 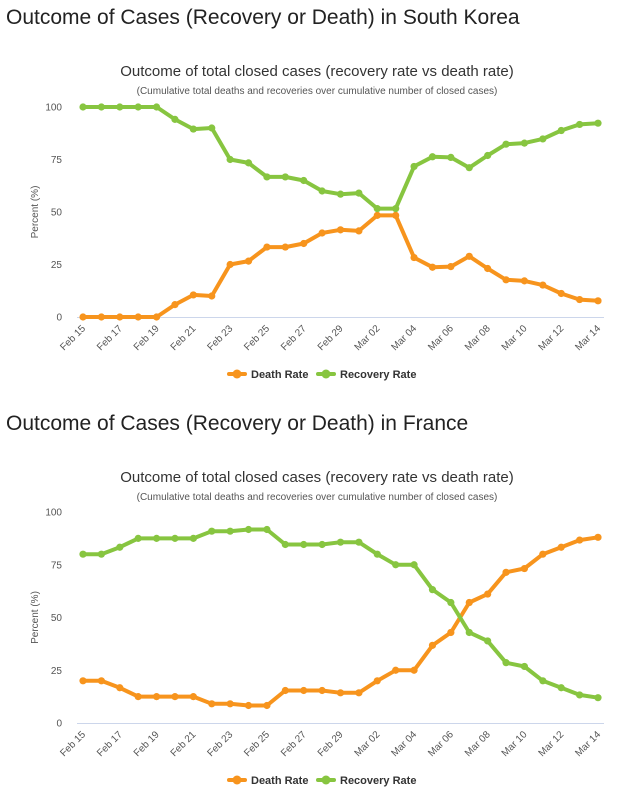 I want to click on y-axis-label: Percent (%), so click(x=35, y=617).